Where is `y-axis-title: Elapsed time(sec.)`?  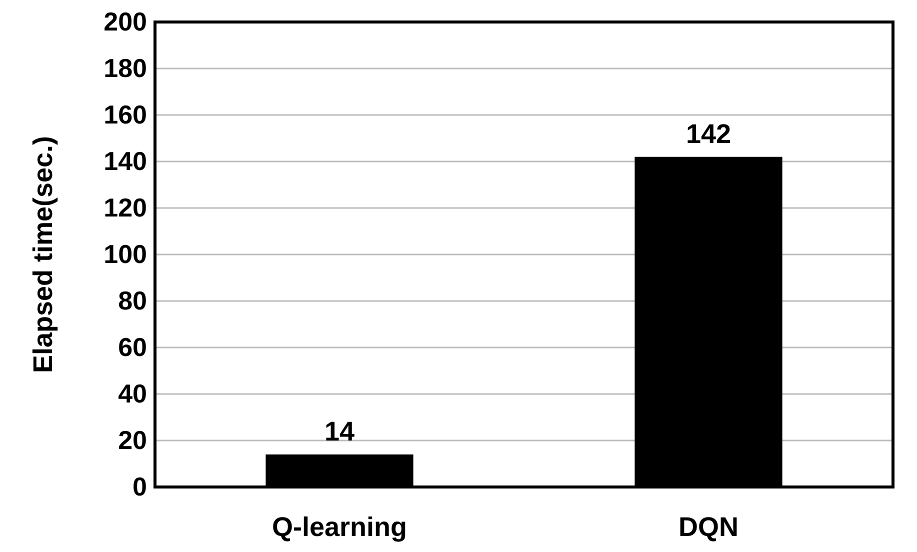 y-axis-title: Elapsed time(sec.) is located at coordinates (43, 255).